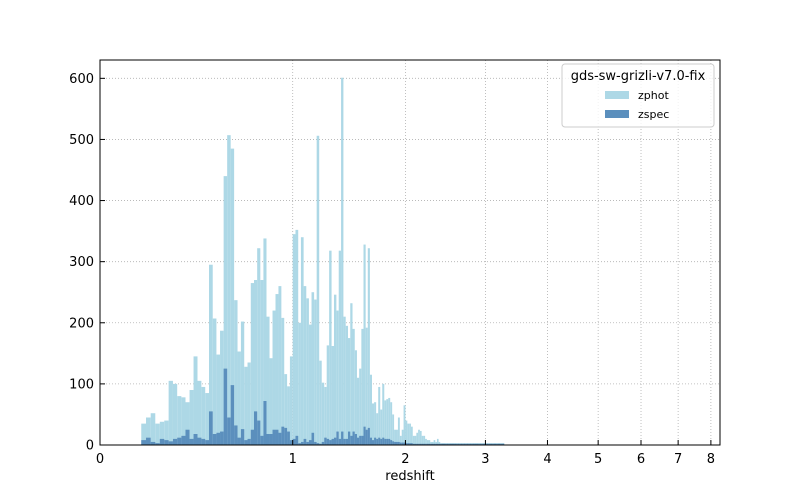  I want to click on legend-swatch-zspec, so click(617, 114).